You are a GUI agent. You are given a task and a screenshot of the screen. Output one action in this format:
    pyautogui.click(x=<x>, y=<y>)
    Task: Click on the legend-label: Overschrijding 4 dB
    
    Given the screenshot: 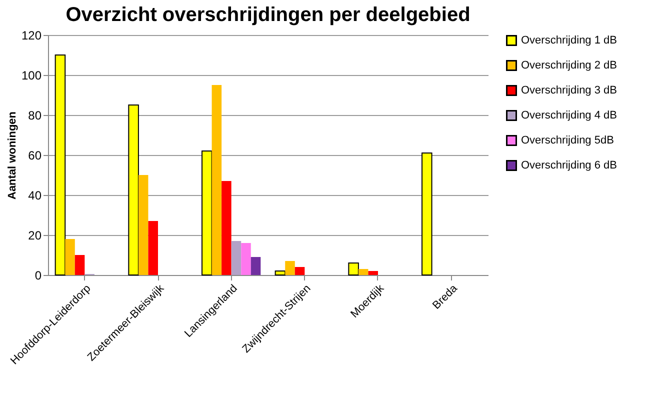 What is the action you would take?
    pyautogui.click(x=569, y=116)
    